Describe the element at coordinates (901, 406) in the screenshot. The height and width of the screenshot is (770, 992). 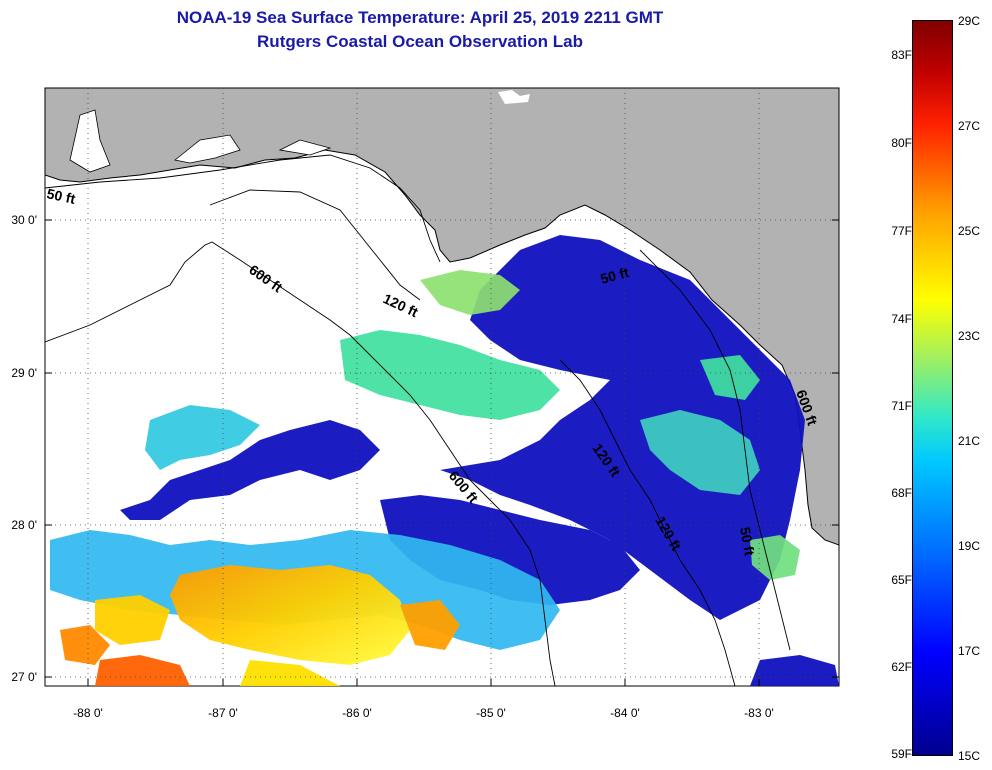
I see `colorbar-f-label: 71F` at that location.